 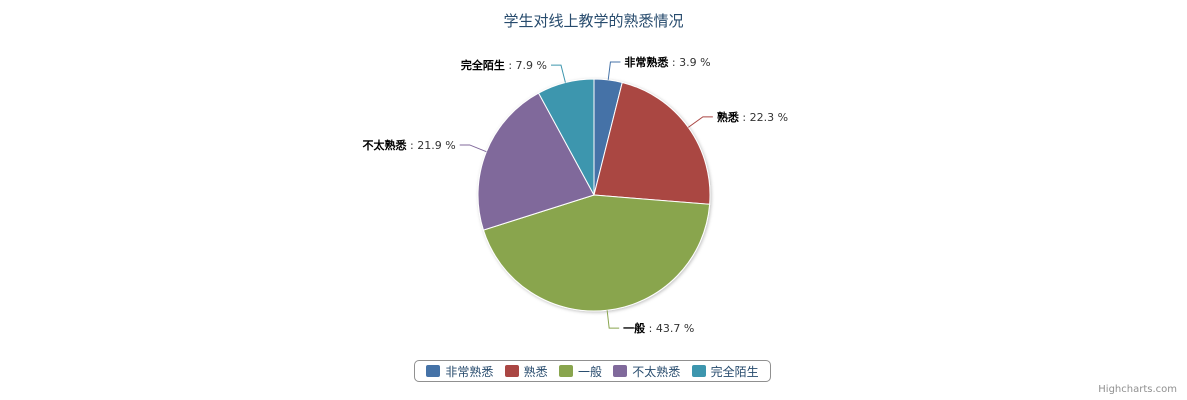 I want to click on chart-title: 学生对线上教学的熟悉情况, so click(x=593, y=21).